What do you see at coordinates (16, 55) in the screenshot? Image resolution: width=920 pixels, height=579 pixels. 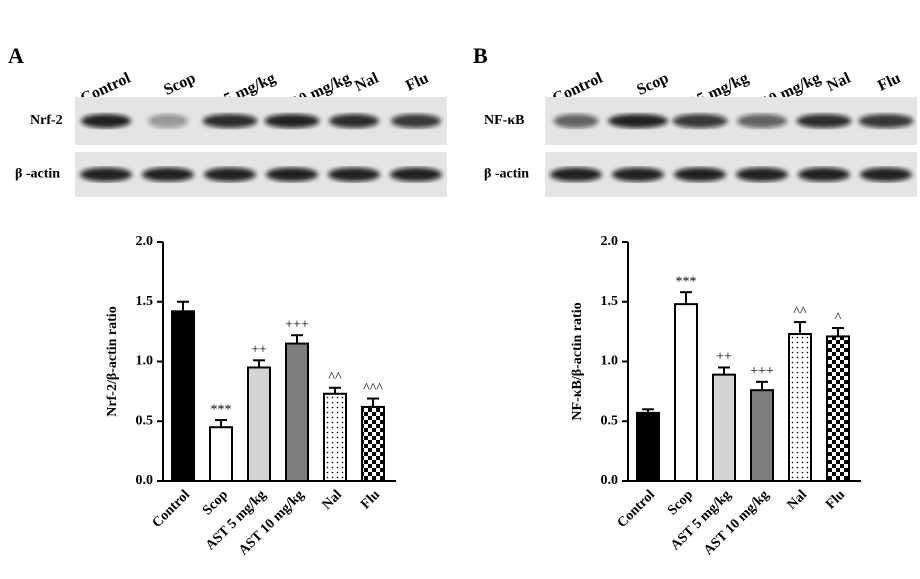 I see `panel-label: A` at bounding box center [16, 55].